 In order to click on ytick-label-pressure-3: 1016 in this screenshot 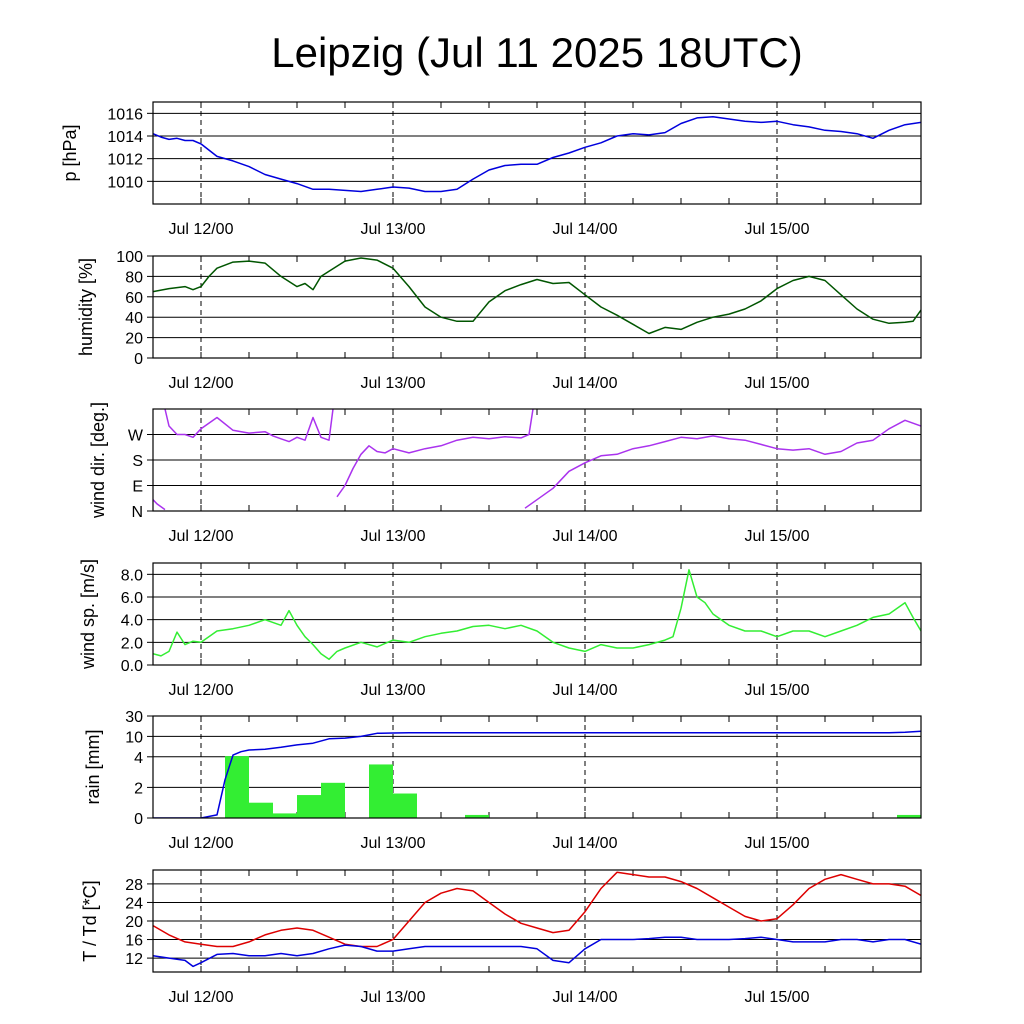, I will do `click(125, 114)`.